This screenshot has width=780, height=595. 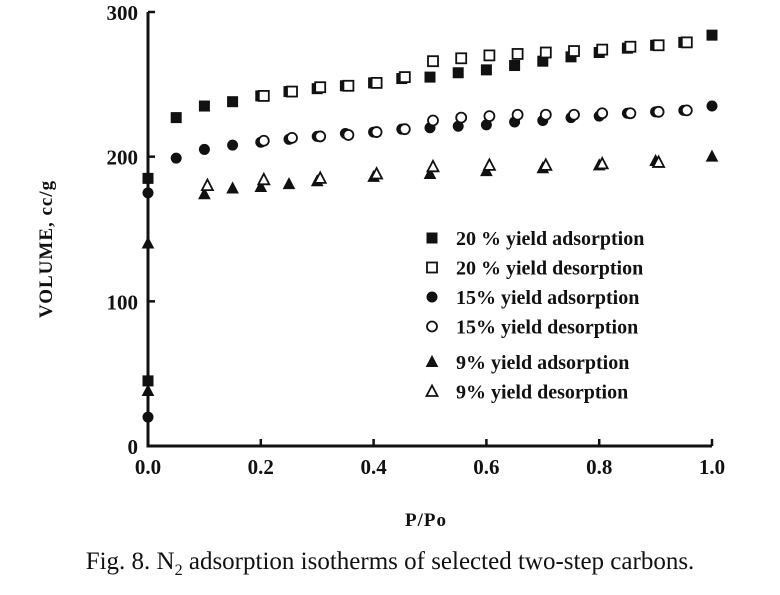 What do you see at coordinates (123, 13) in the screenshot?
I see `y-tick-label: 300` at bounding box center [123, 13].